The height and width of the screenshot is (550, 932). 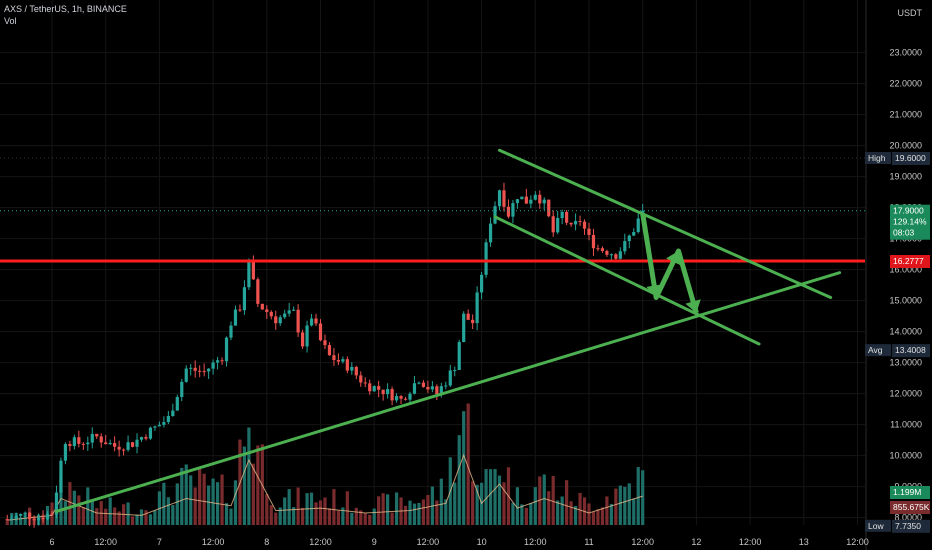 What do you see at coordinates (910, 222) in the screenshot?
I see `last-price-tag-text-1: 129.14%` at bounding box center [910, 222].